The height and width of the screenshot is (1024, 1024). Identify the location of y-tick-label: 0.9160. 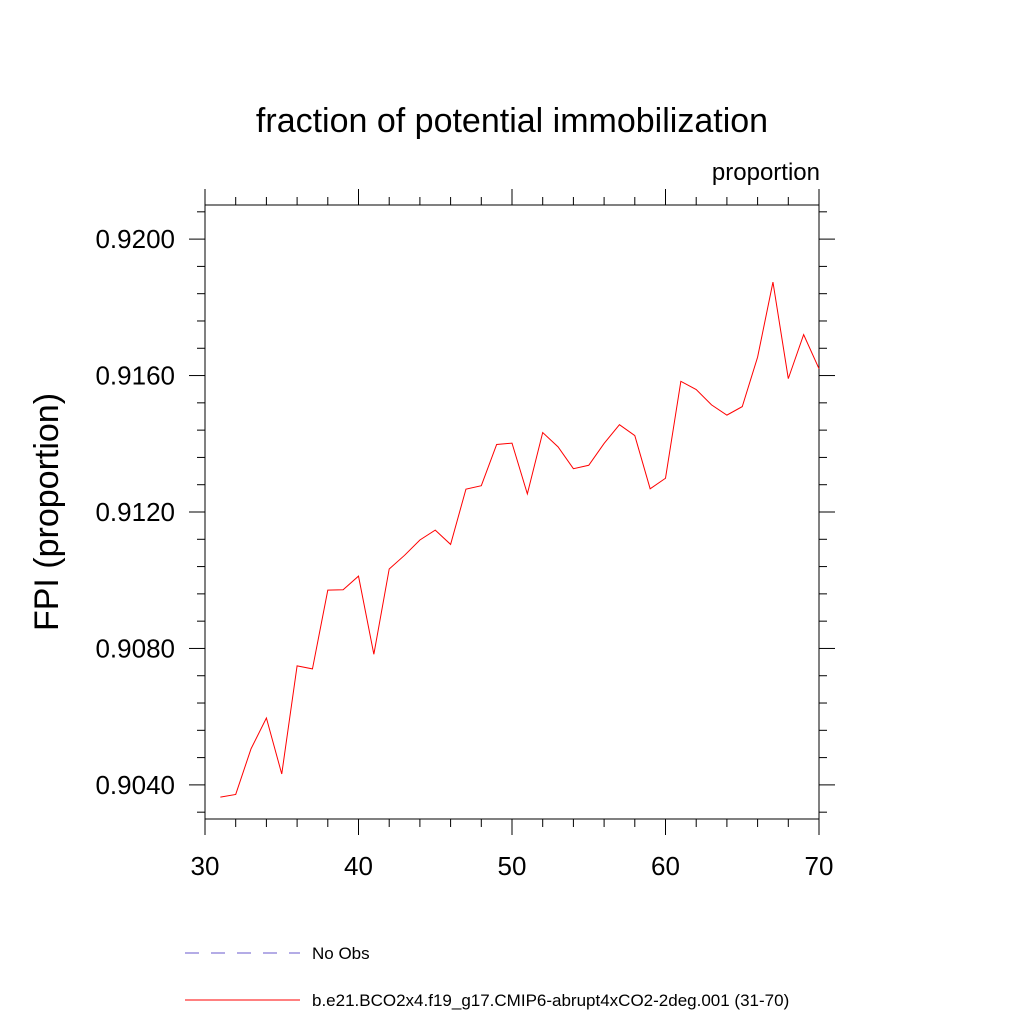
(135, 376).